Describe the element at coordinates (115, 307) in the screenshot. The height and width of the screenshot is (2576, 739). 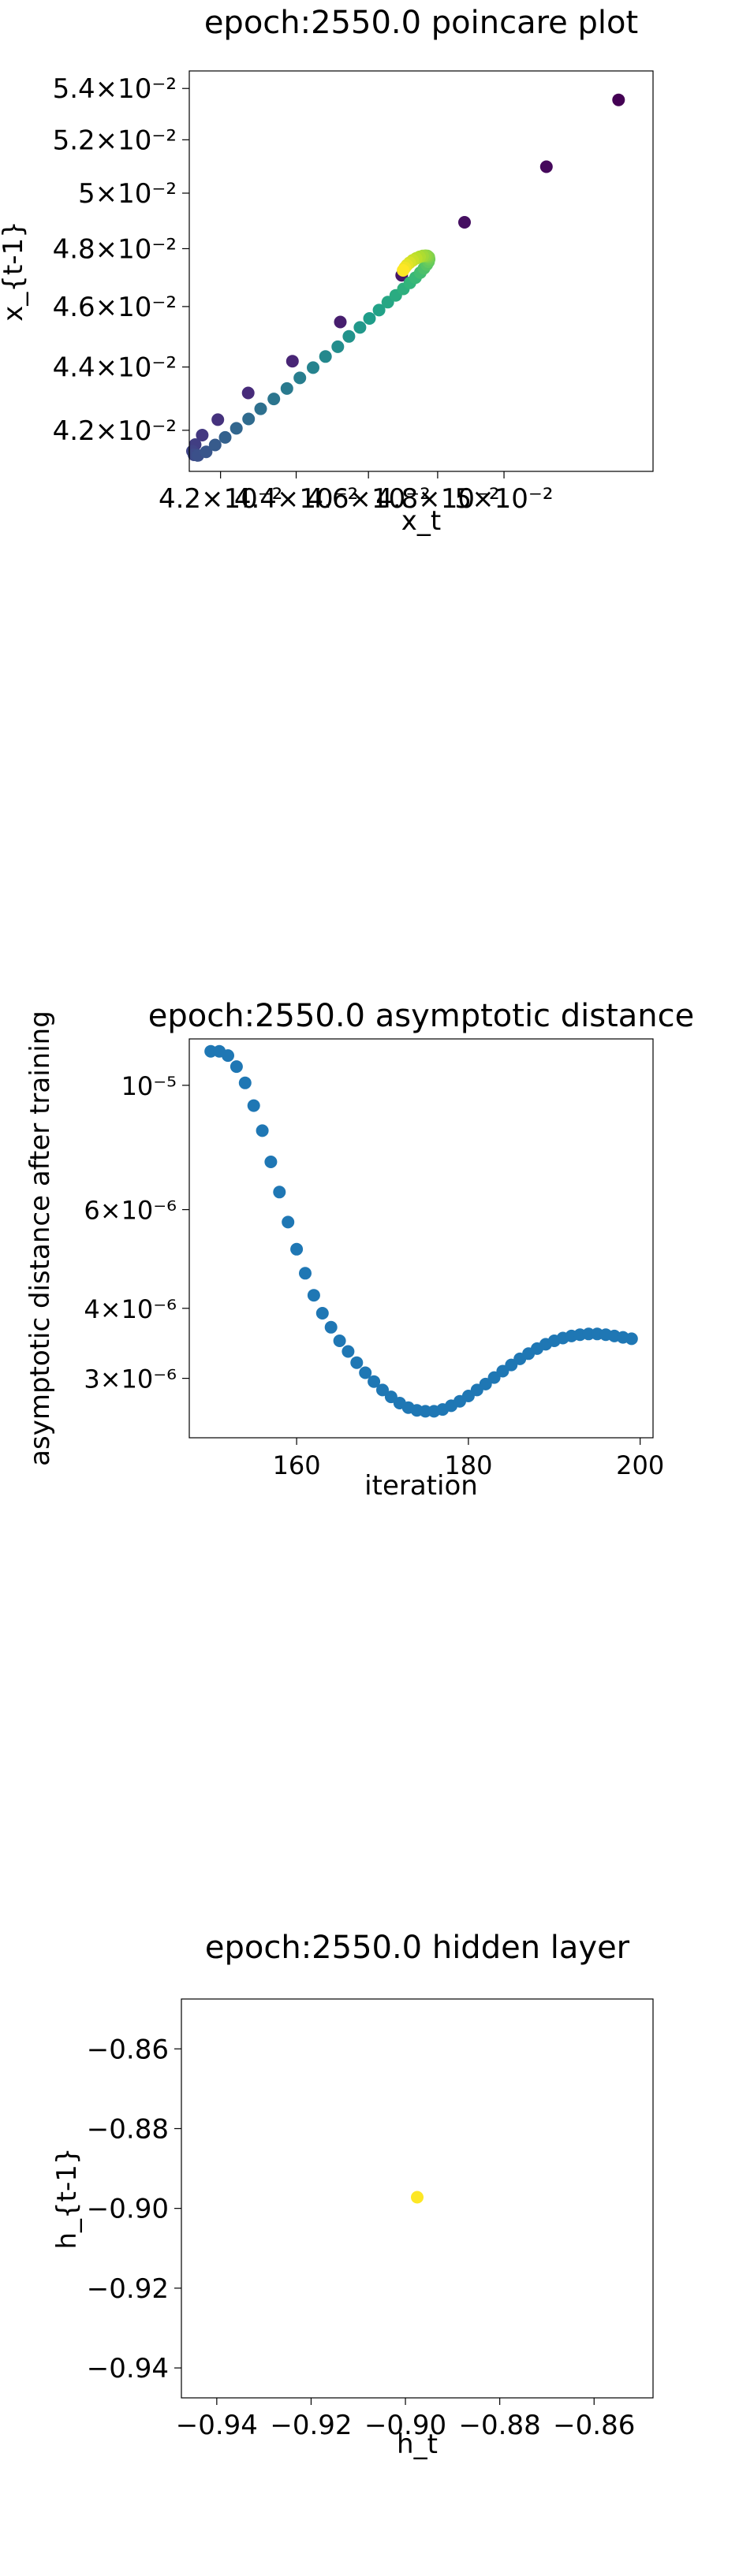
I see `y-tick-label: 4.6×10⁻²` at that location.